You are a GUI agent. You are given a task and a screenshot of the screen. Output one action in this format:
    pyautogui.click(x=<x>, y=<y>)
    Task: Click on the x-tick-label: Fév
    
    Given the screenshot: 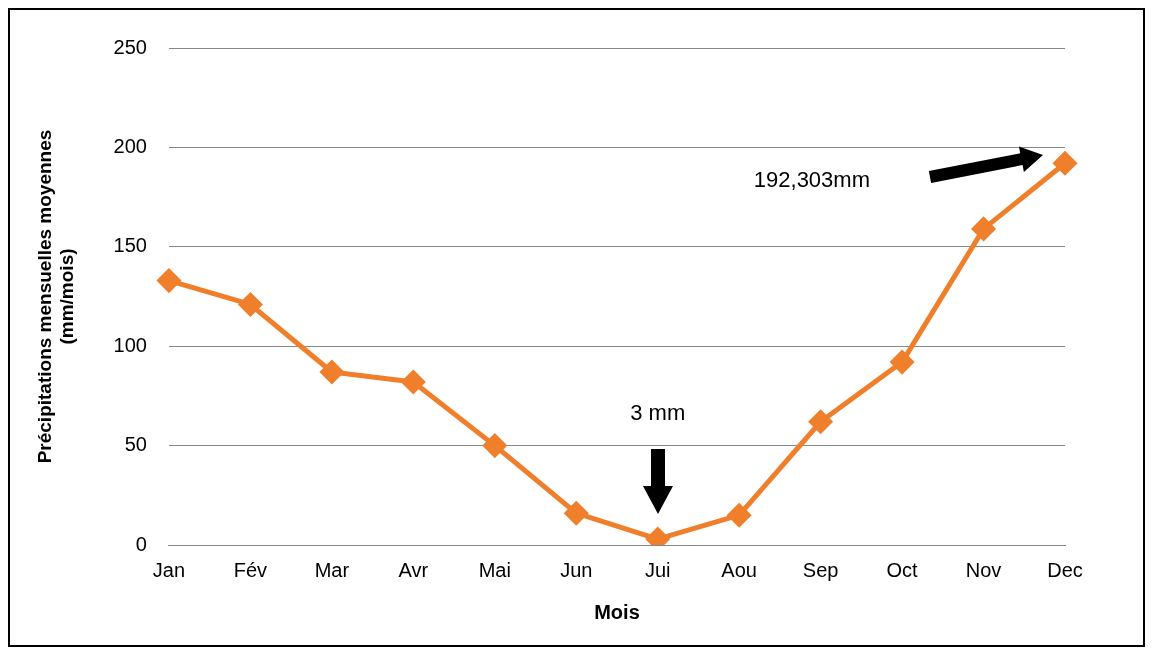 What is the action you would take?
    pyautogui.click(x=250, y=569)
    